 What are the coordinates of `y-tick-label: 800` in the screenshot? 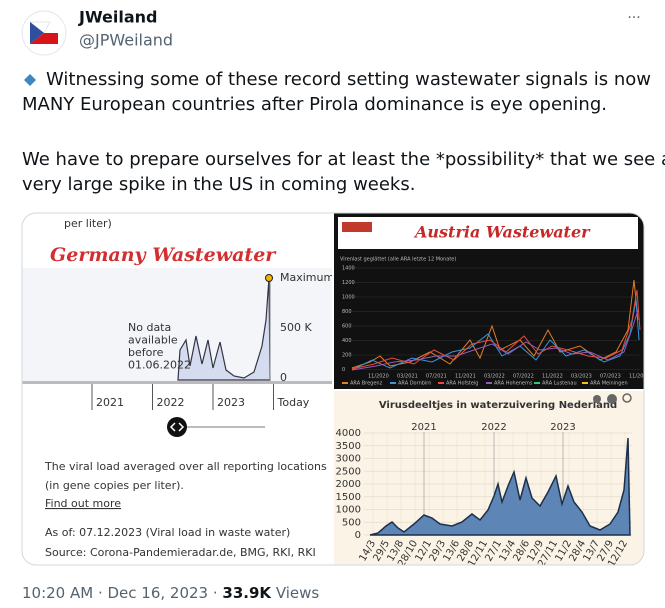 It's located at (347, 312).